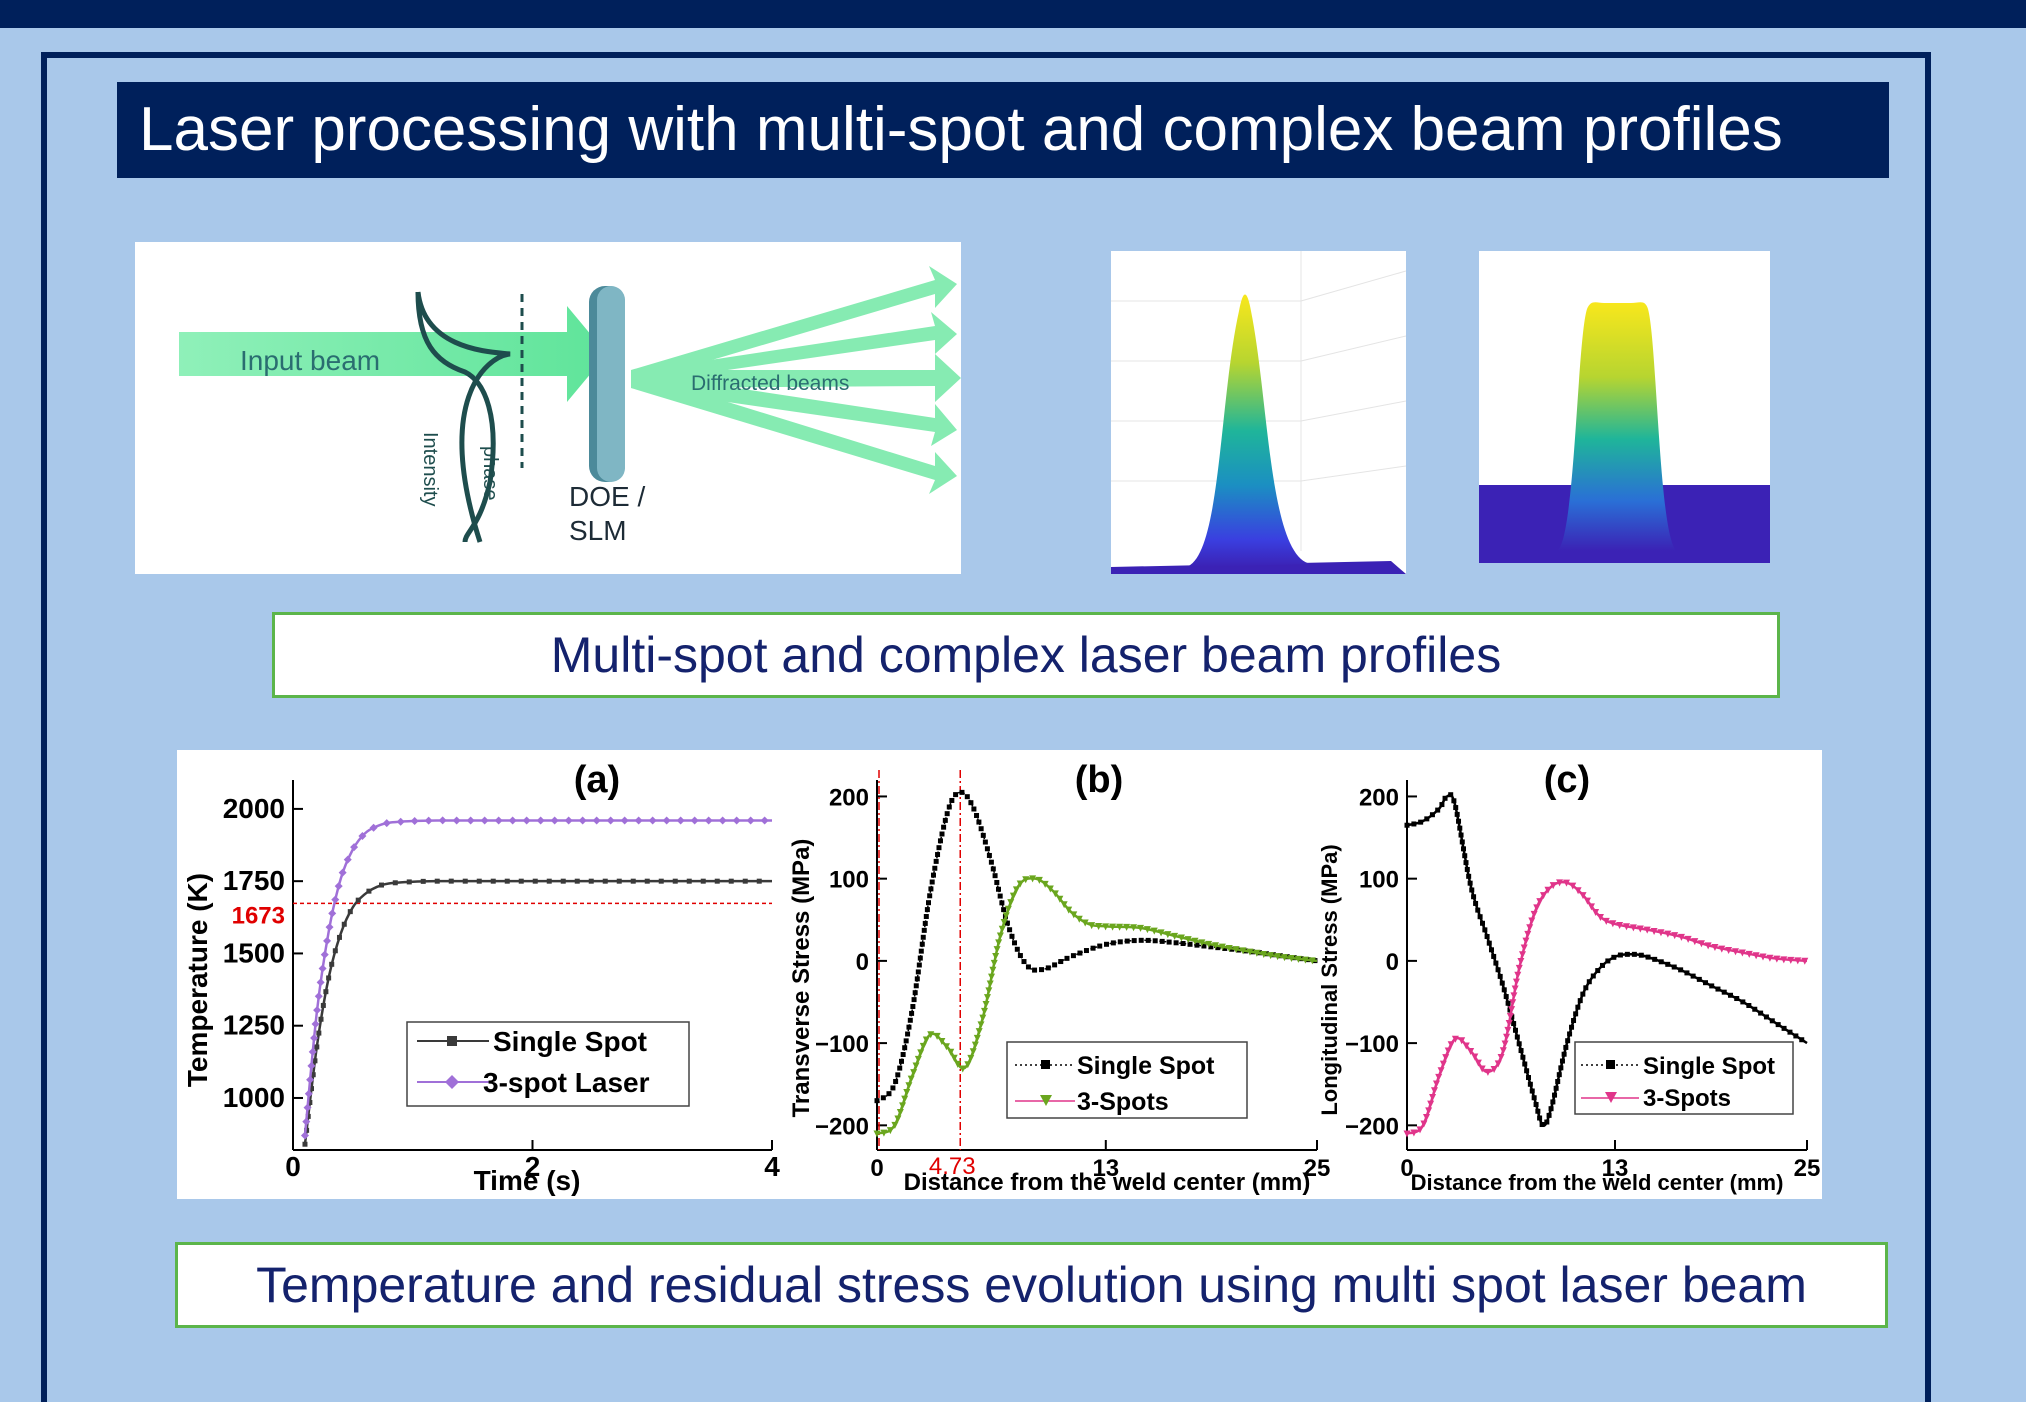 The height and width of the screenshot is (1402, 2026). I want to click on intensity-curve-back, so click(463, 417).